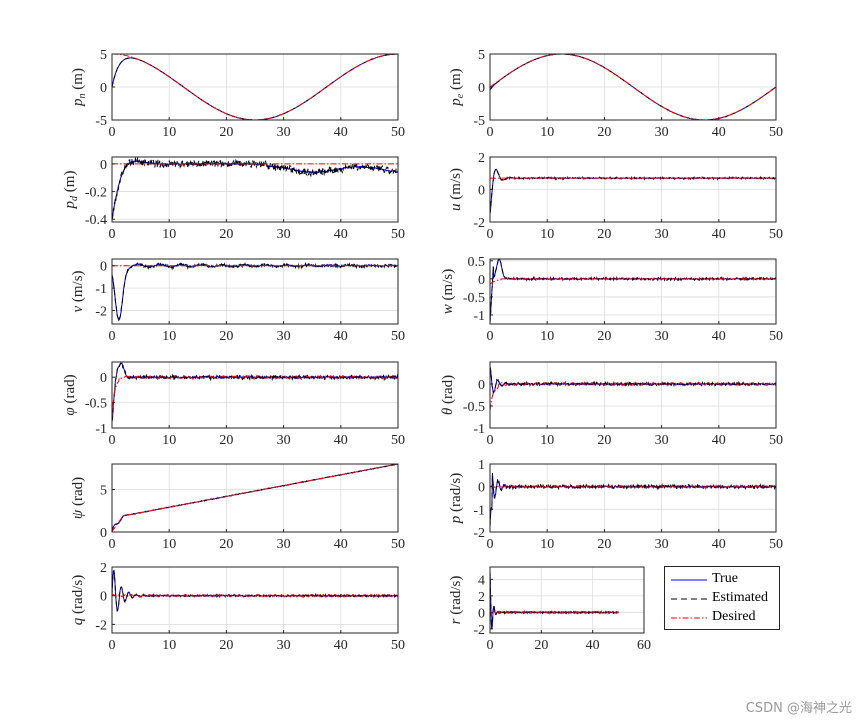 This screenshot has width=860, height=720. I want to click on chart-phi: 0 10 20 30 40 50 -1 -0.5 0 φ (rad), so click(233, 404).